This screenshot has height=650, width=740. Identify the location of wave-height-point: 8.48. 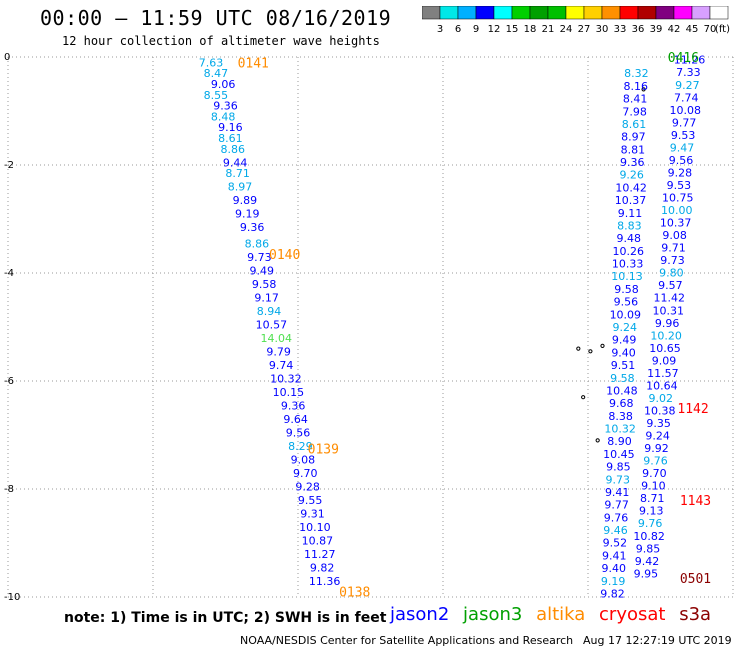
(223, 116).